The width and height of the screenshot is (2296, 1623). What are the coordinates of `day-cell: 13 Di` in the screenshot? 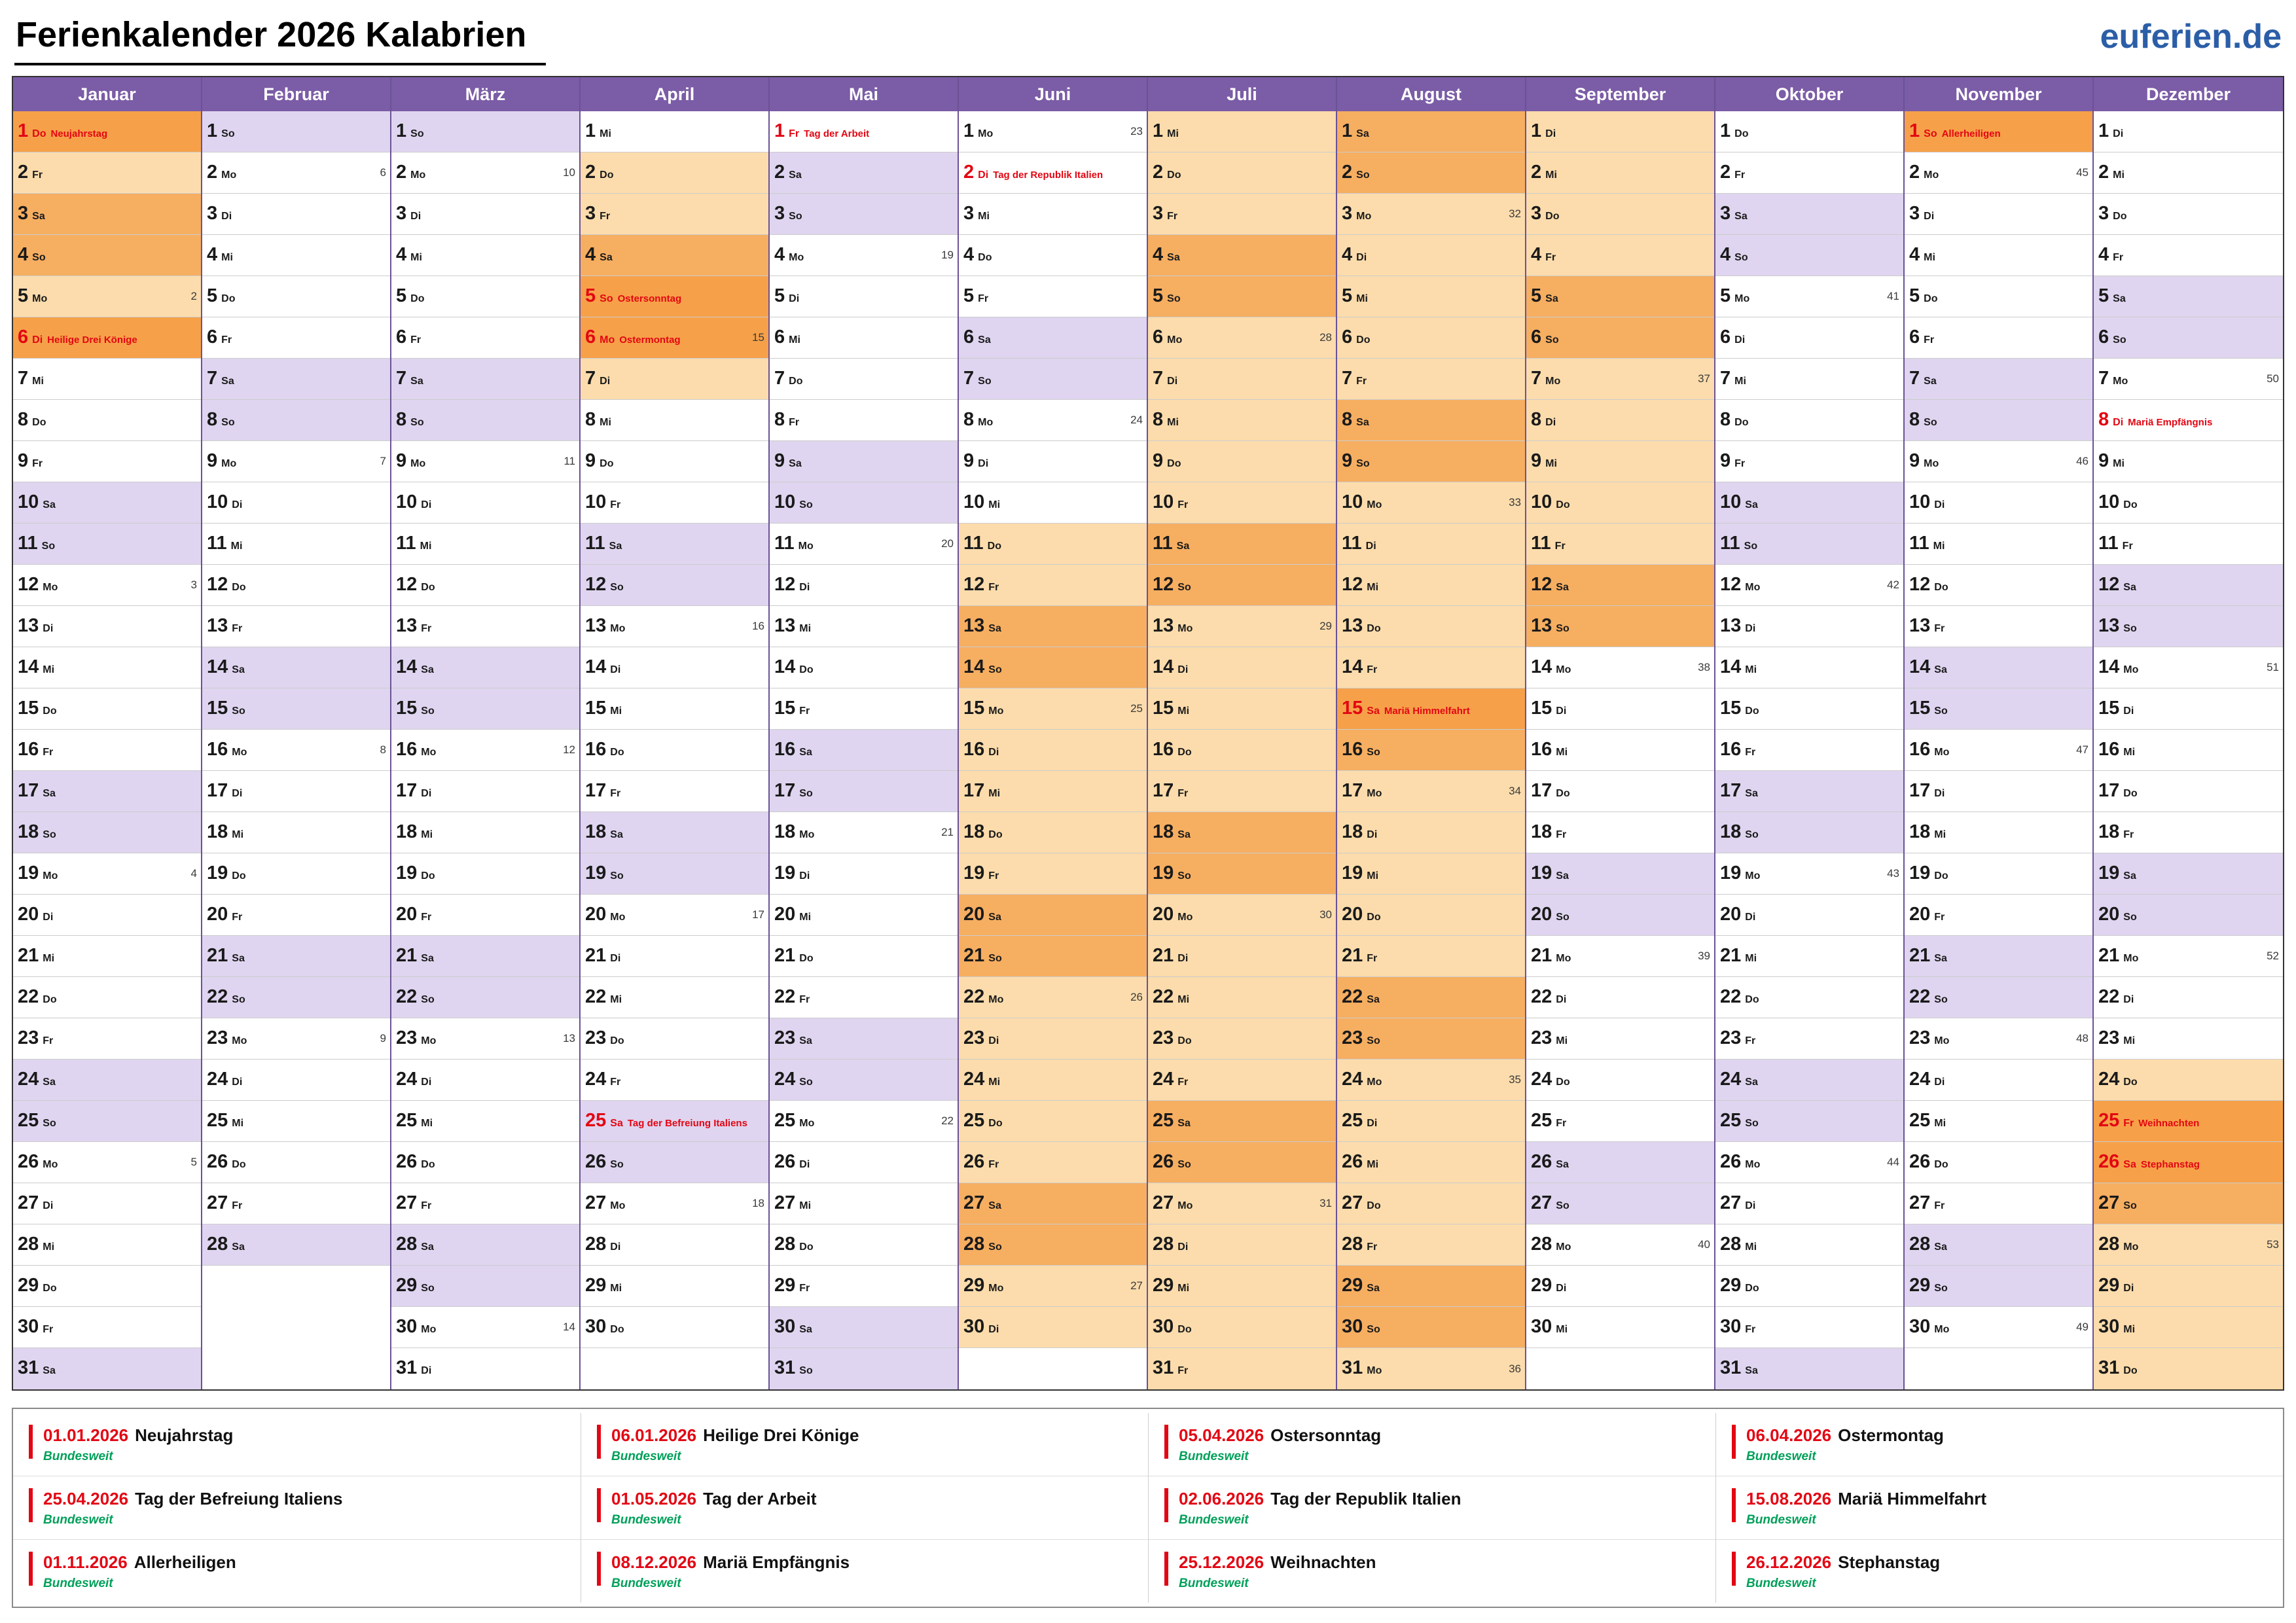 It's located at (107, 626).